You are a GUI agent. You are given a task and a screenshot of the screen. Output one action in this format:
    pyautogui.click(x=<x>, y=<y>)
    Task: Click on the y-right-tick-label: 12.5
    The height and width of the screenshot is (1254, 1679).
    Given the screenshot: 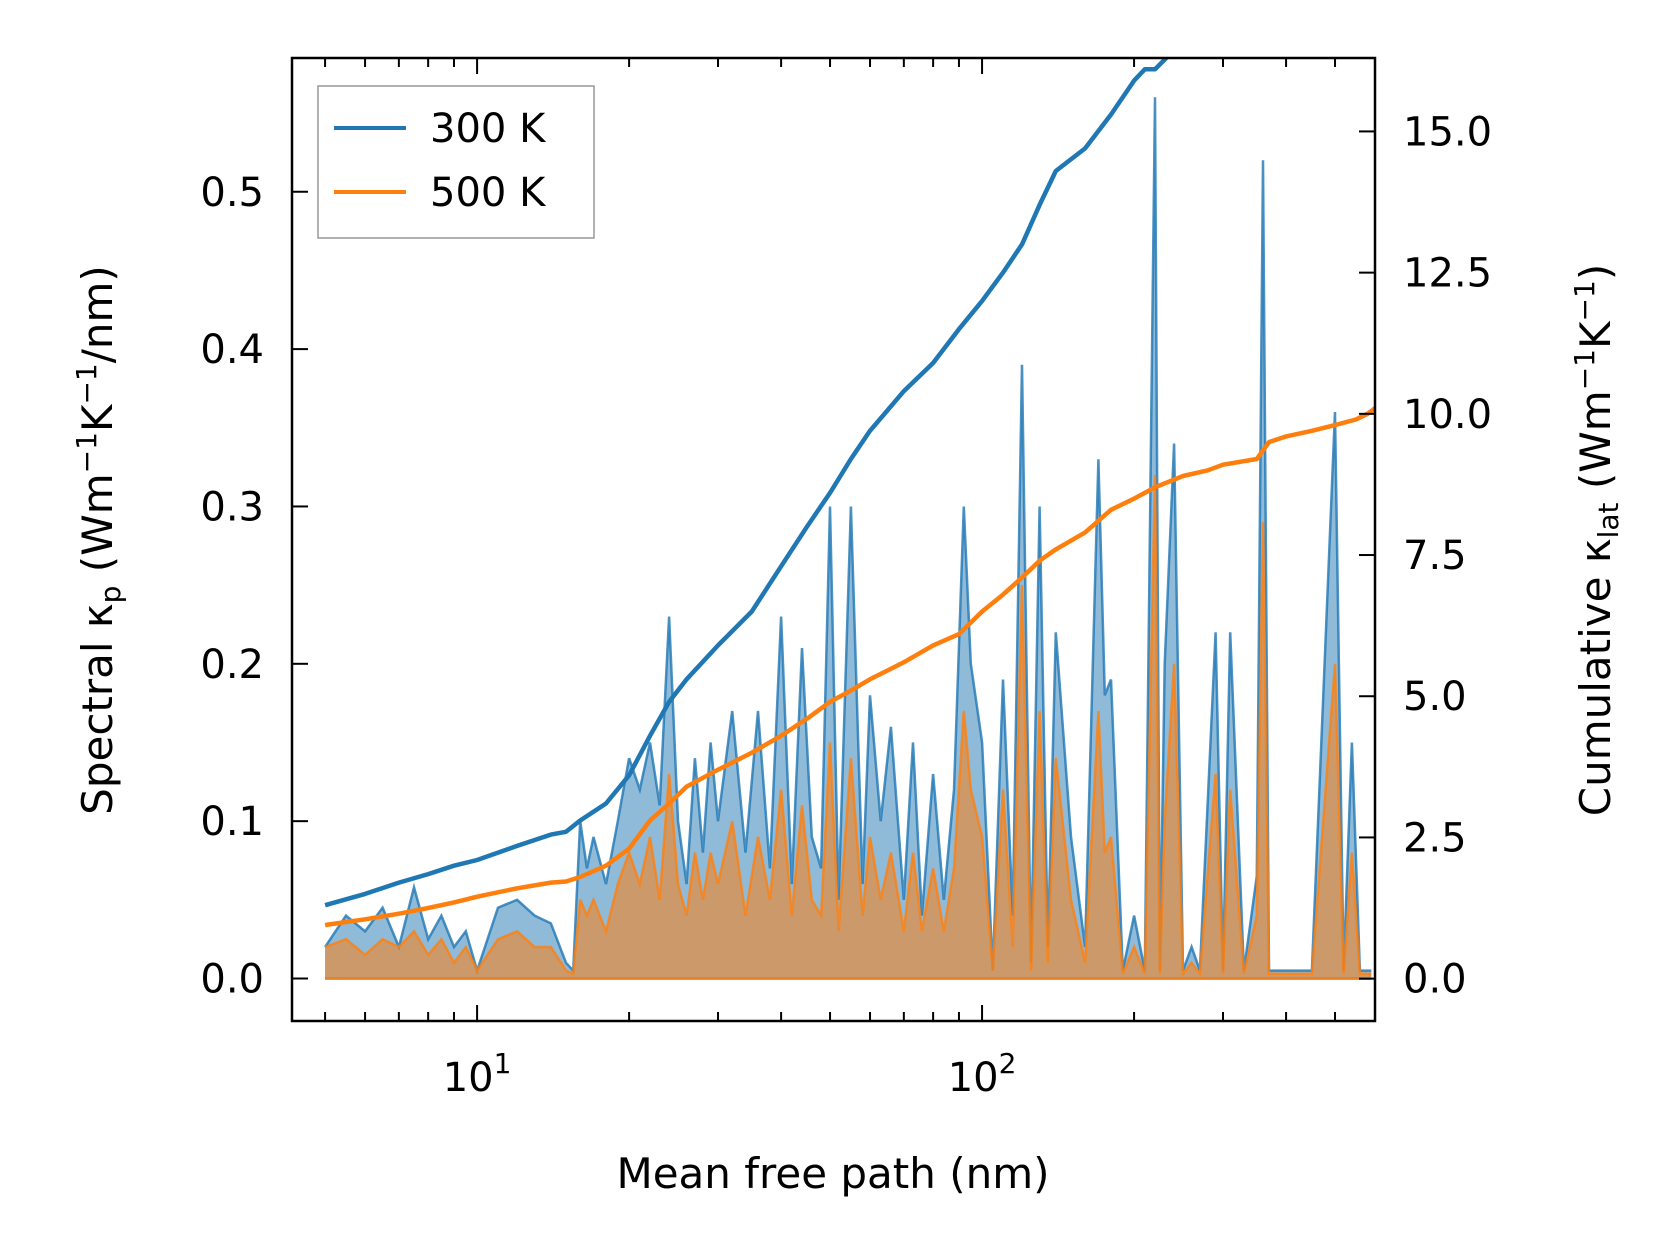 What is the action you would take?
    pyautogui.click(x=1447, y=274)
    